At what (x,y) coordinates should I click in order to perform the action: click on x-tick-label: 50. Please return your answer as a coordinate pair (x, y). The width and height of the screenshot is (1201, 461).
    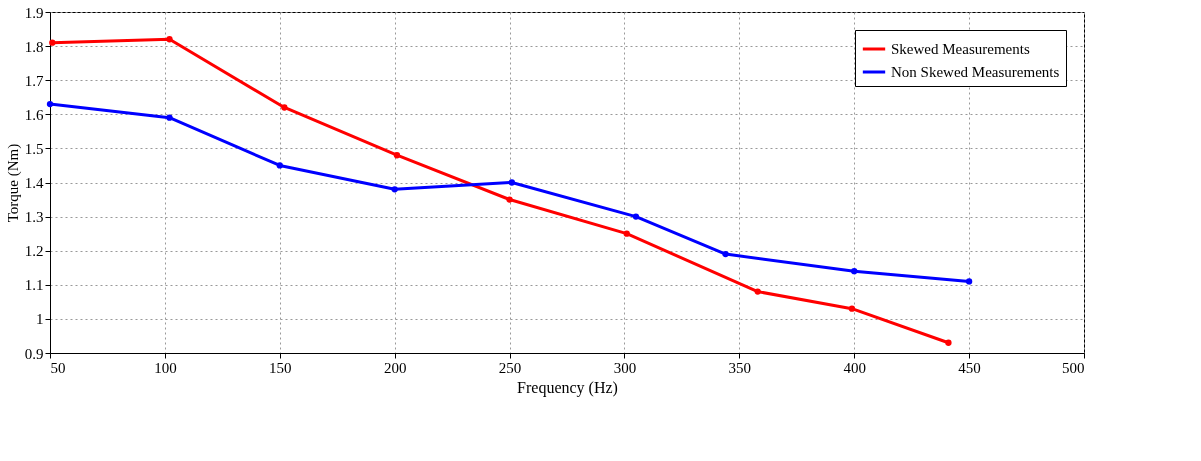
    Looking at the image, I should click on (58, 367).